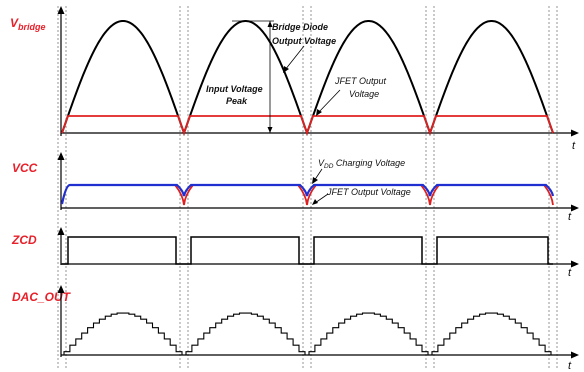  I want to click on dac-x-arrow, so click(575, 355).